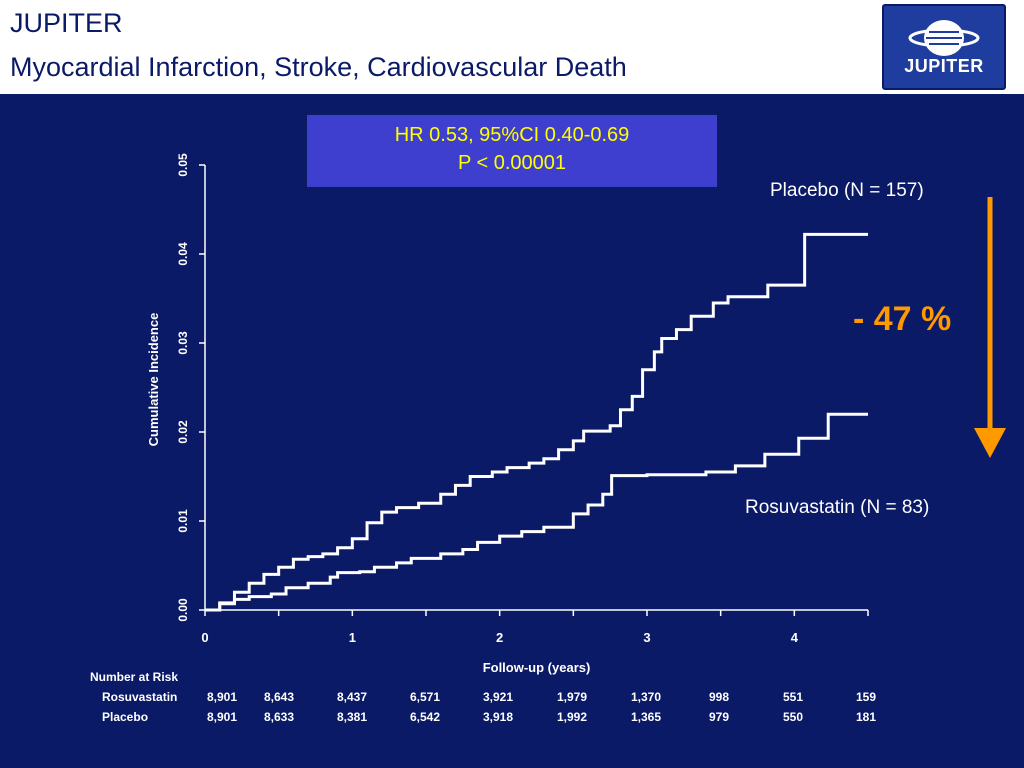 This screenshot has height=768, width=1024. What do you see at coordinates (499, 637) in the screenshot?
I see `x-tick-label: 2` at bounding box center [499, 637].